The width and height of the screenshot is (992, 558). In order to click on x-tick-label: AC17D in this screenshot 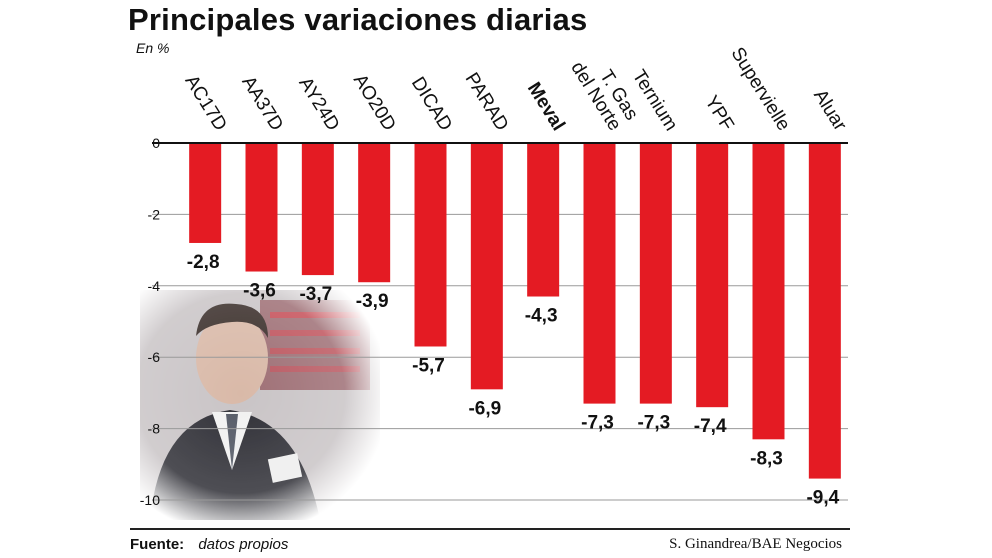, I will do `click(205, 103)`.